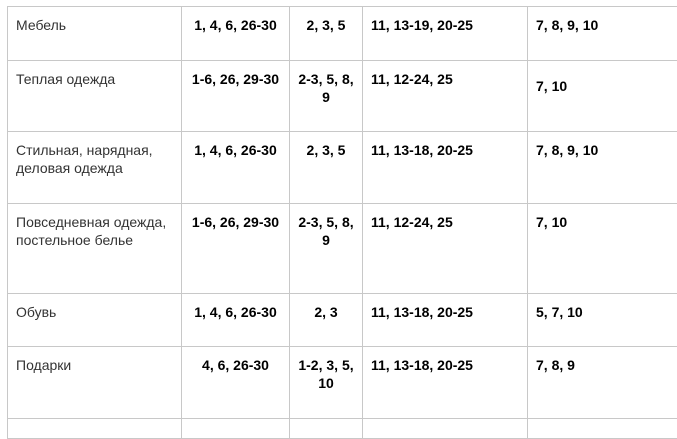  What do you see at coordinates (95, 34) in the screenshot?
I see `category-cell: Мебель` at bounding box center [95, 34].